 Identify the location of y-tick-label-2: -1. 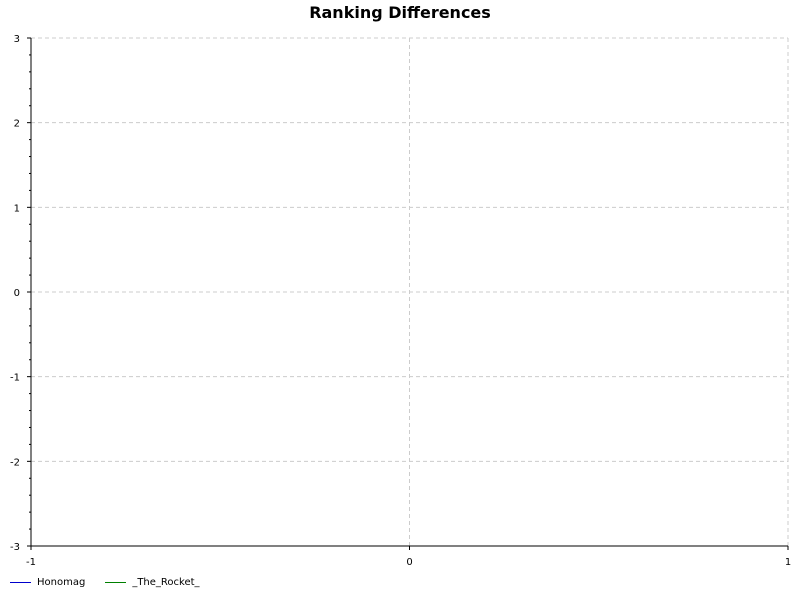
(15, 378).